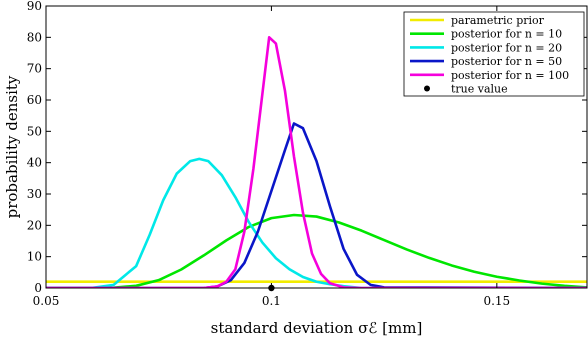  I want to click on y-tick-label: 60, so click(34, 100).